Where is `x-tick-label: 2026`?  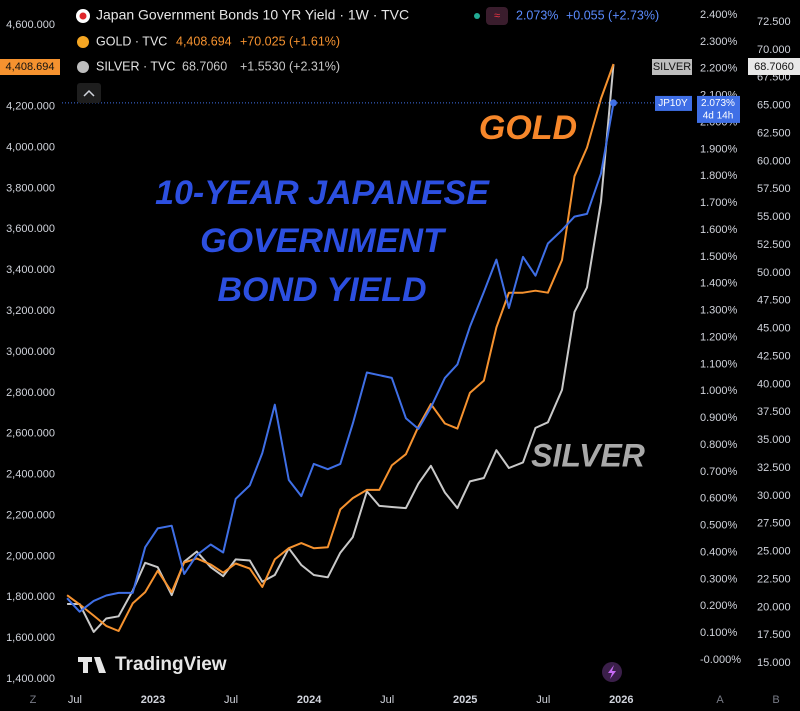
x-tick-label: 2026 is located at coordinates (621, 700).